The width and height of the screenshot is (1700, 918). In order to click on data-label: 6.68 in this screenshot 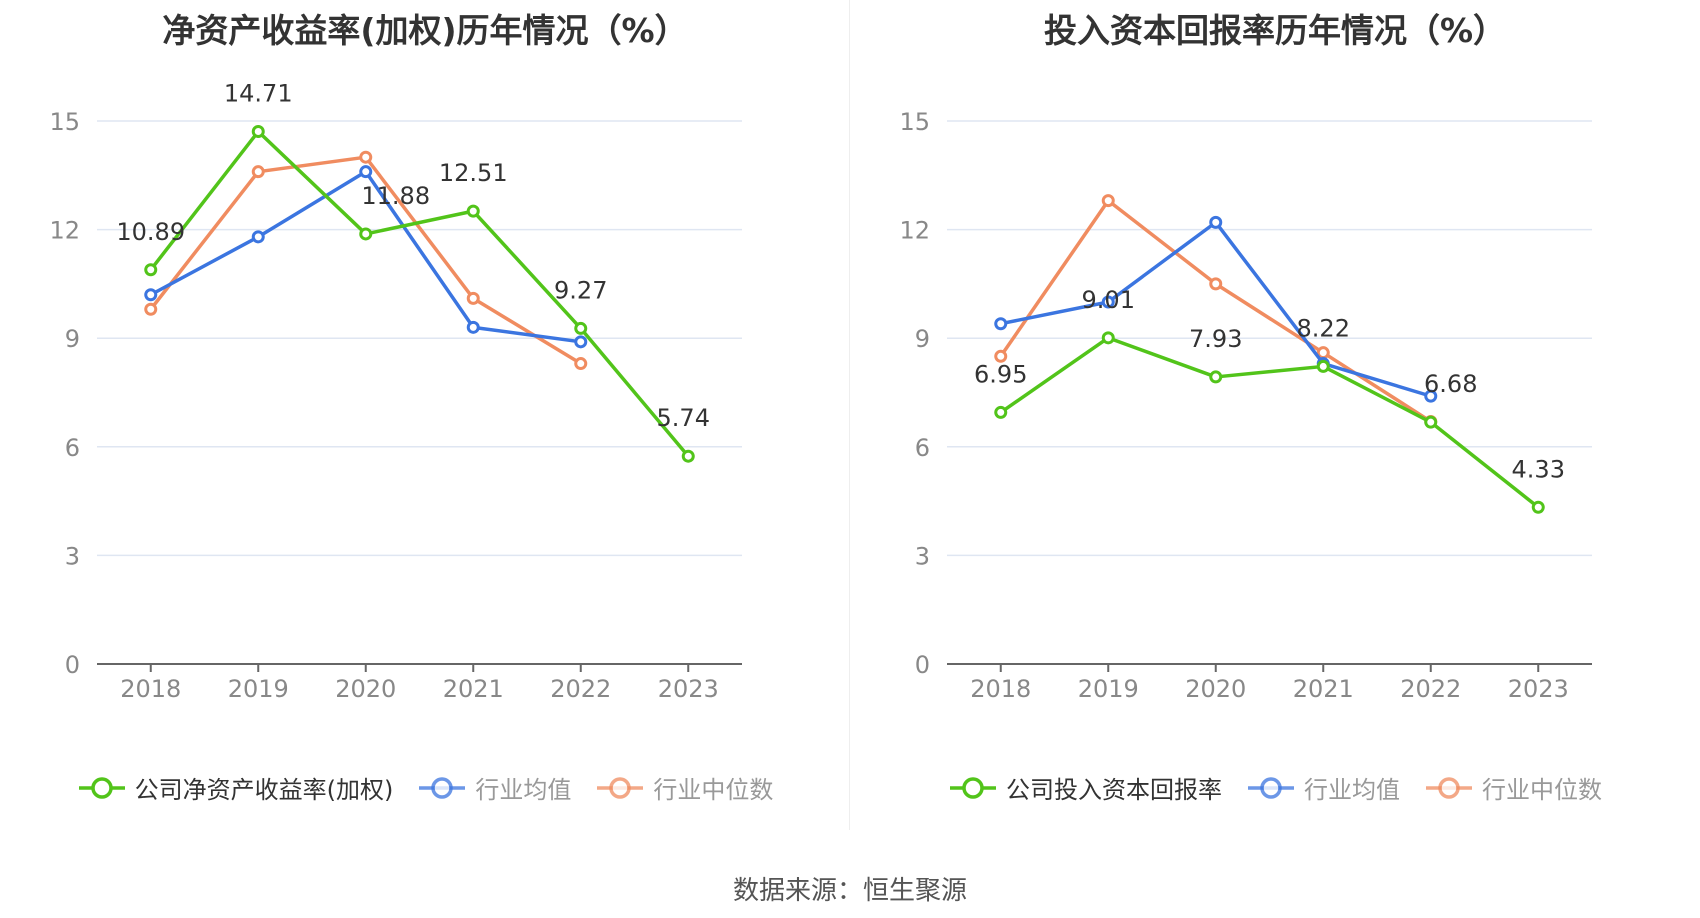, I will do `click(1450, 384)`.